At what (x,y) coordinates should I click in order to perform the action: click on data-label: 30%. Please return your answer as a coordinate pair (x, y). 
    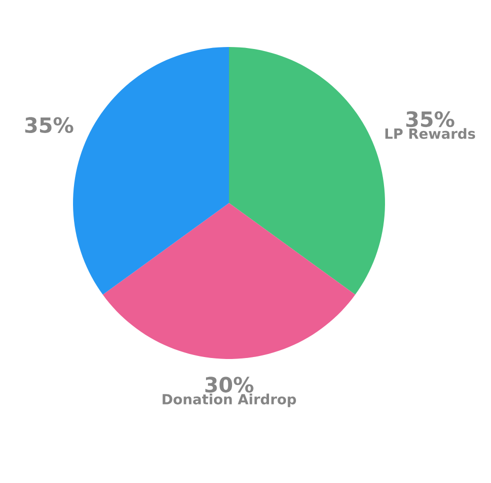
    Looking at the image, I should click on (229, 384).